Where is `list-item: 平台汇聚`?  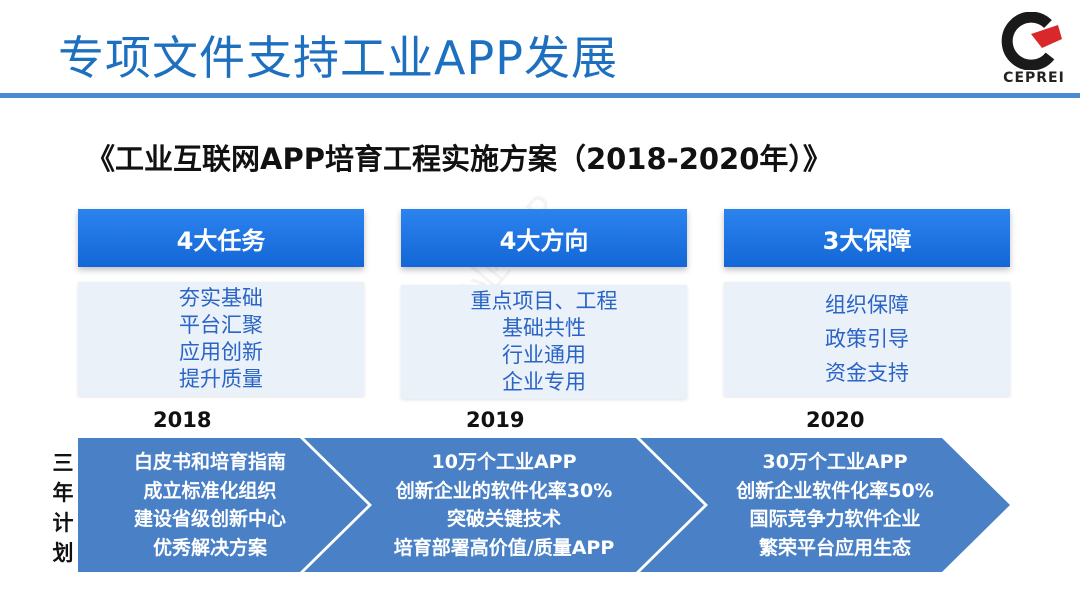
list-item: 平台汇聚 is located at coordinates (221, 325).